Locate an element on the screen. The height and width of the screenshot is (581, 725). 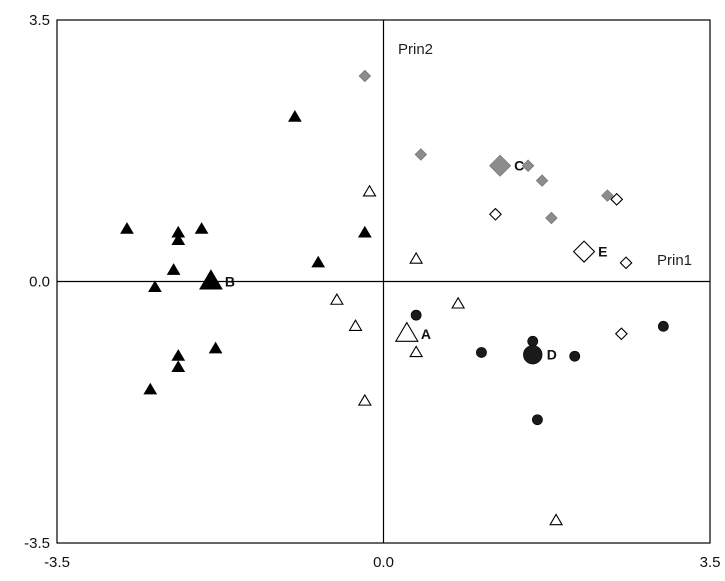
x-tick-label: -3.5 is located at coordinates (57, 562).